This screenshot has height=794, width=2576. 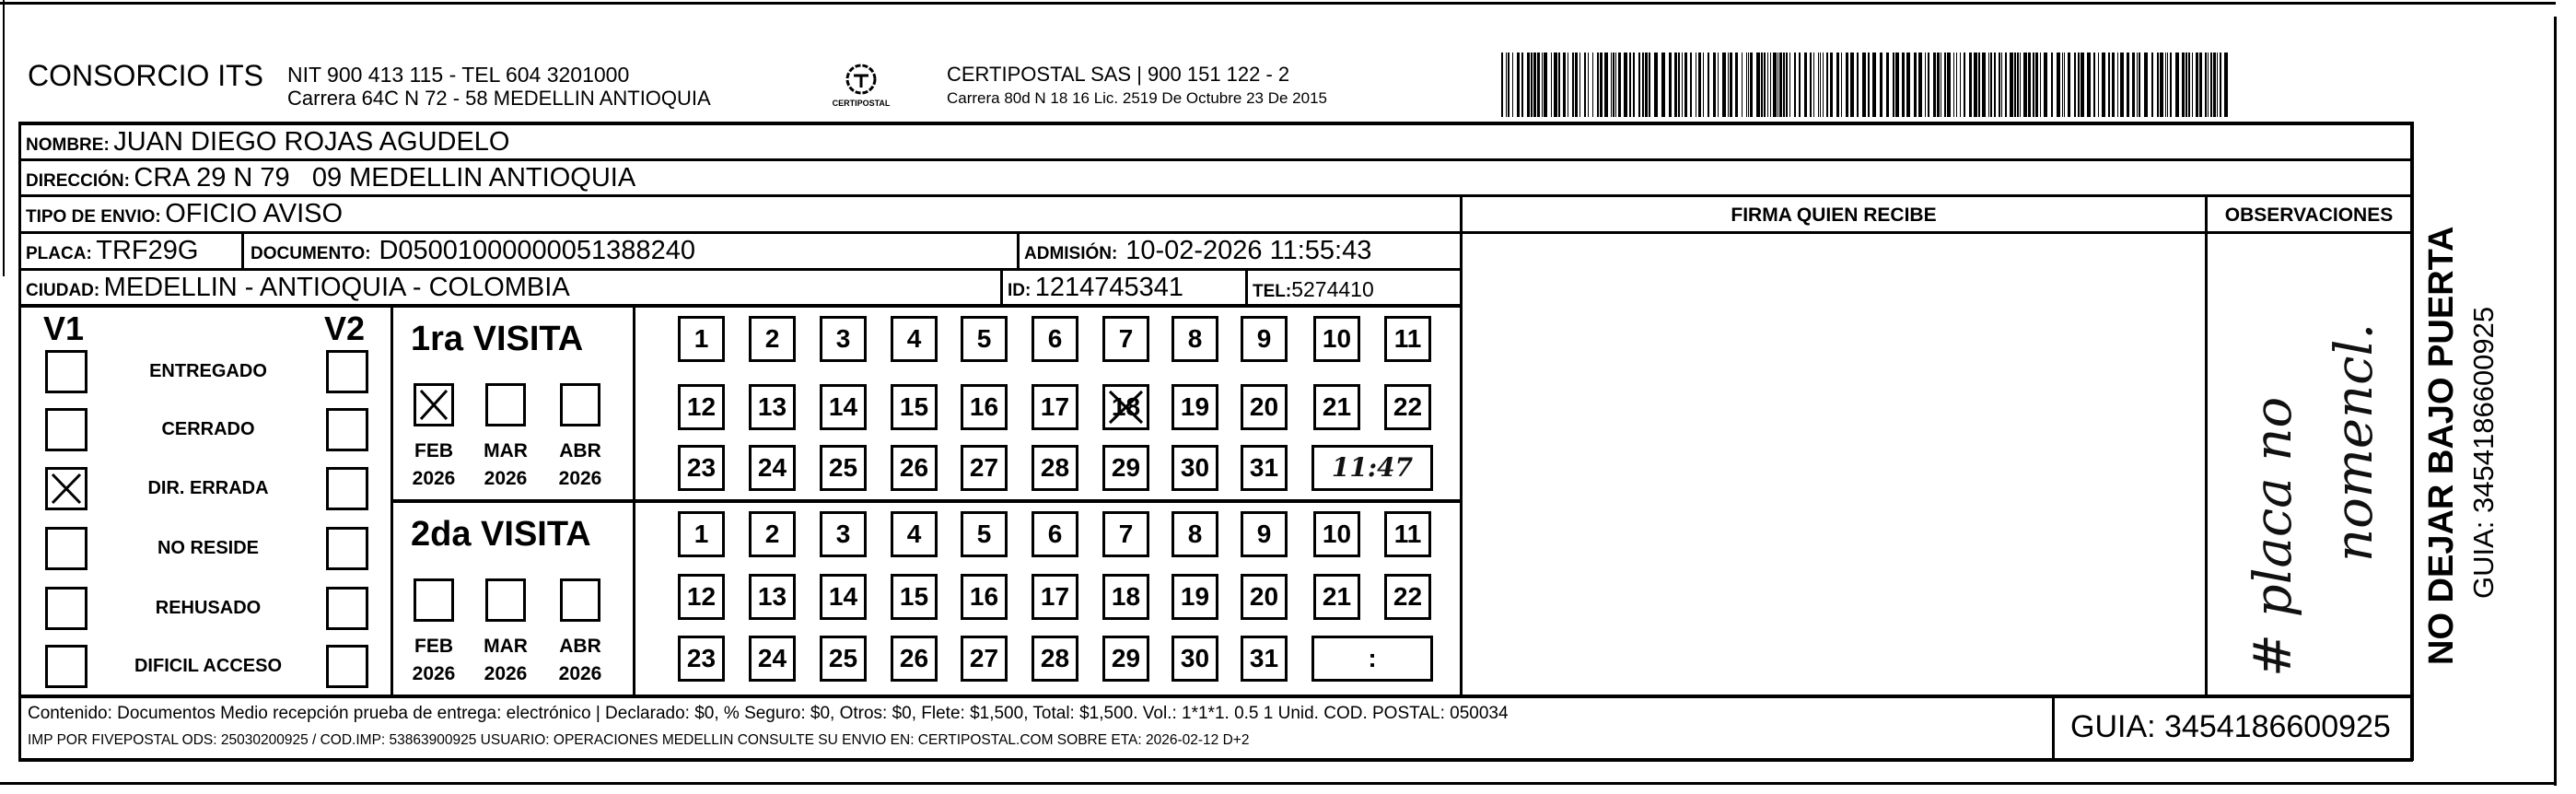 What do you see at coordinates (1197, 253) in the screenshot?
I see `admision-row: ADMISIÓN: 10-02-2026 11:55:43` at bounding box center [1197, 253].